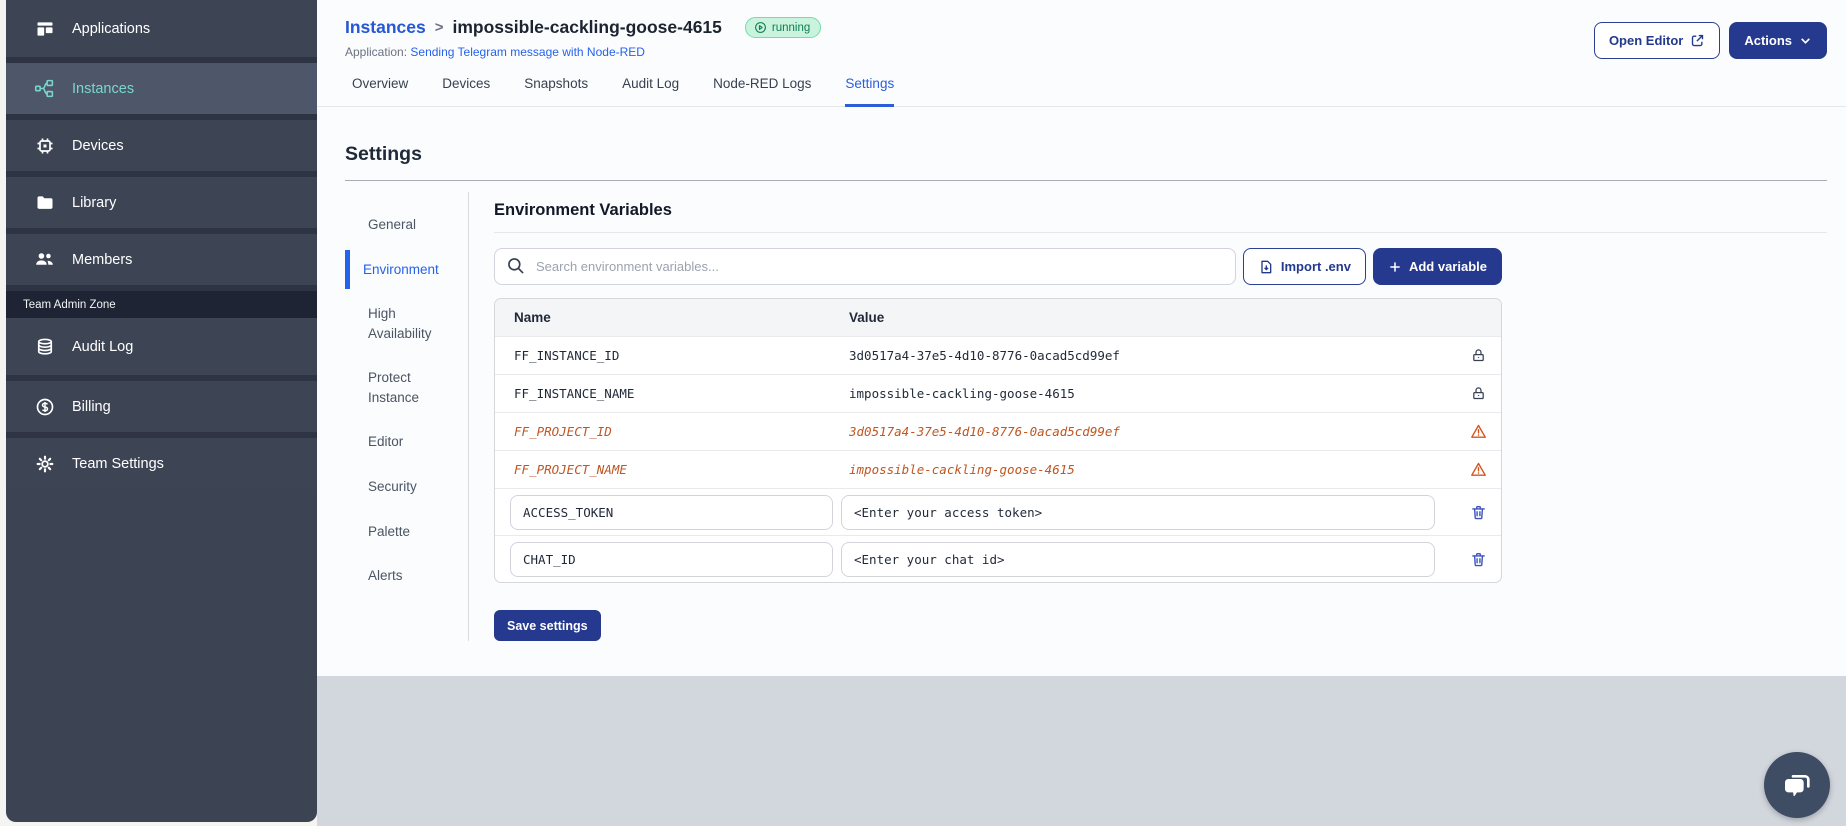 The height and width of the screenshot is (826, 1846). What do you see at coordinates (1086, 180) in the screenshot?
I see `settings-divider` at bounding box center [1086, 180].